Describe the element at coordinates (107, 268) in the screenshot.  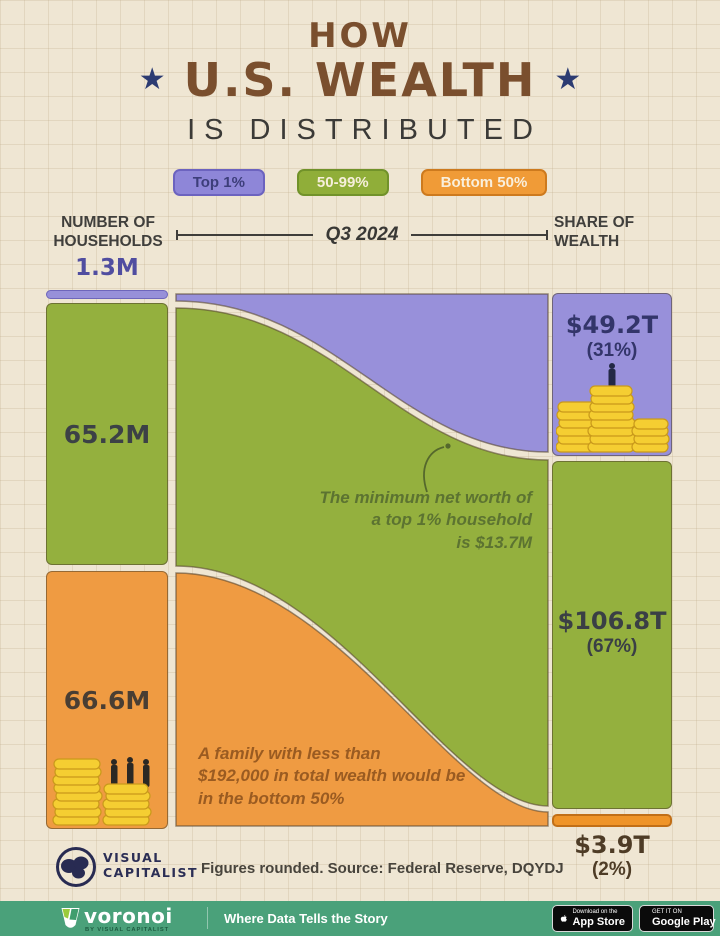
I see `households-top1-value: 1.3M` at that location.